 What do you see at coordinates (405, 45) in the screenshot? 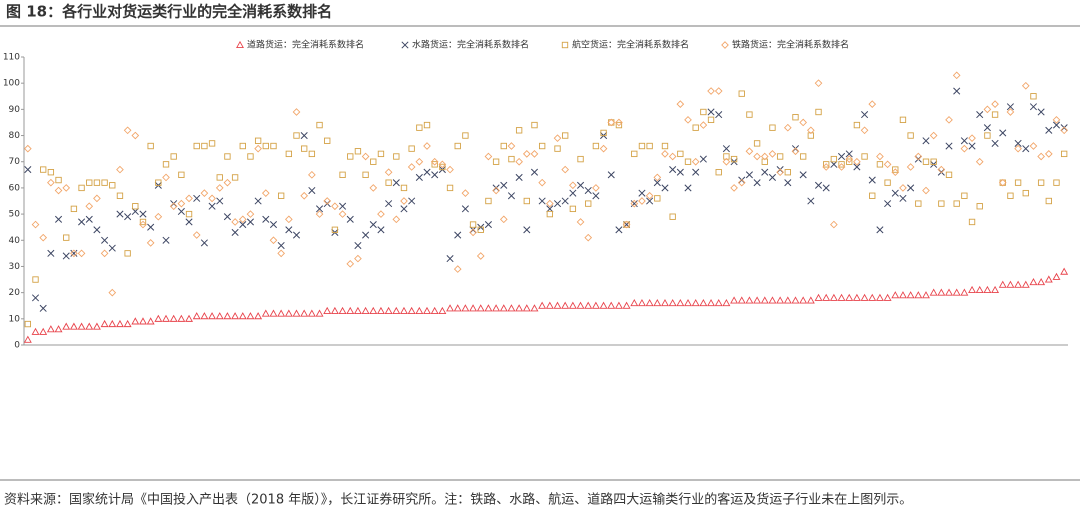
I see `legend-marker` at bounding box center [405, 45].